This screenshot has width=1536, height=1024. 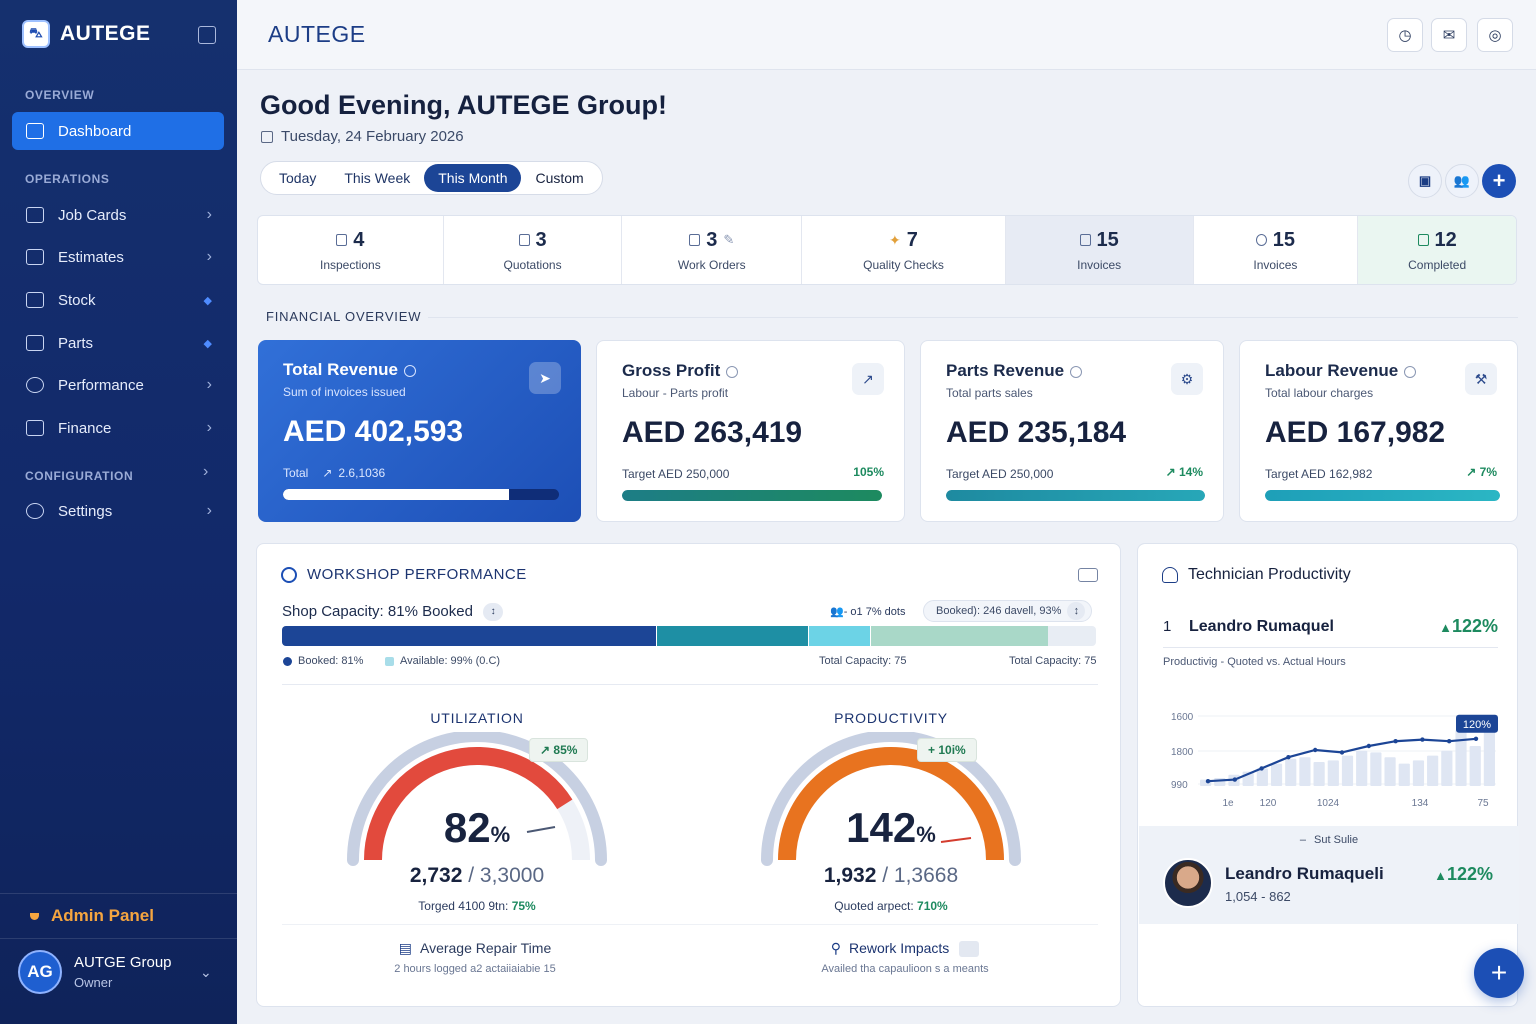 I want to click on gauge-current: 2,732, so click(x=436, y=875).